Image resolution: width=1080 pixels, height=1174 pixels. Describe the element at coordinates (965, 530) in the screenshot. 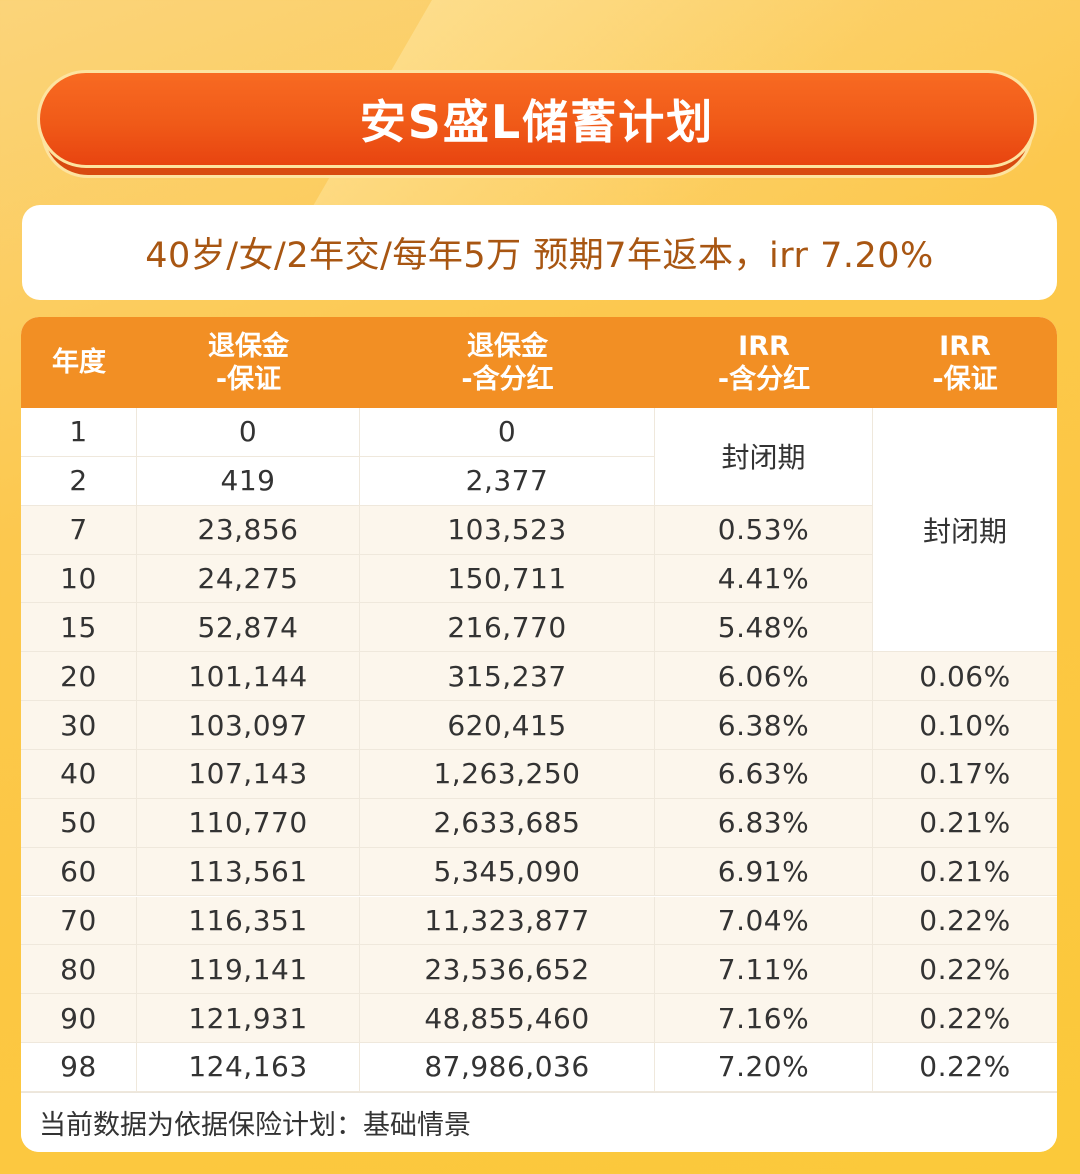

I see `irr-guaranteed-closed-period: 封闭期` at that location.